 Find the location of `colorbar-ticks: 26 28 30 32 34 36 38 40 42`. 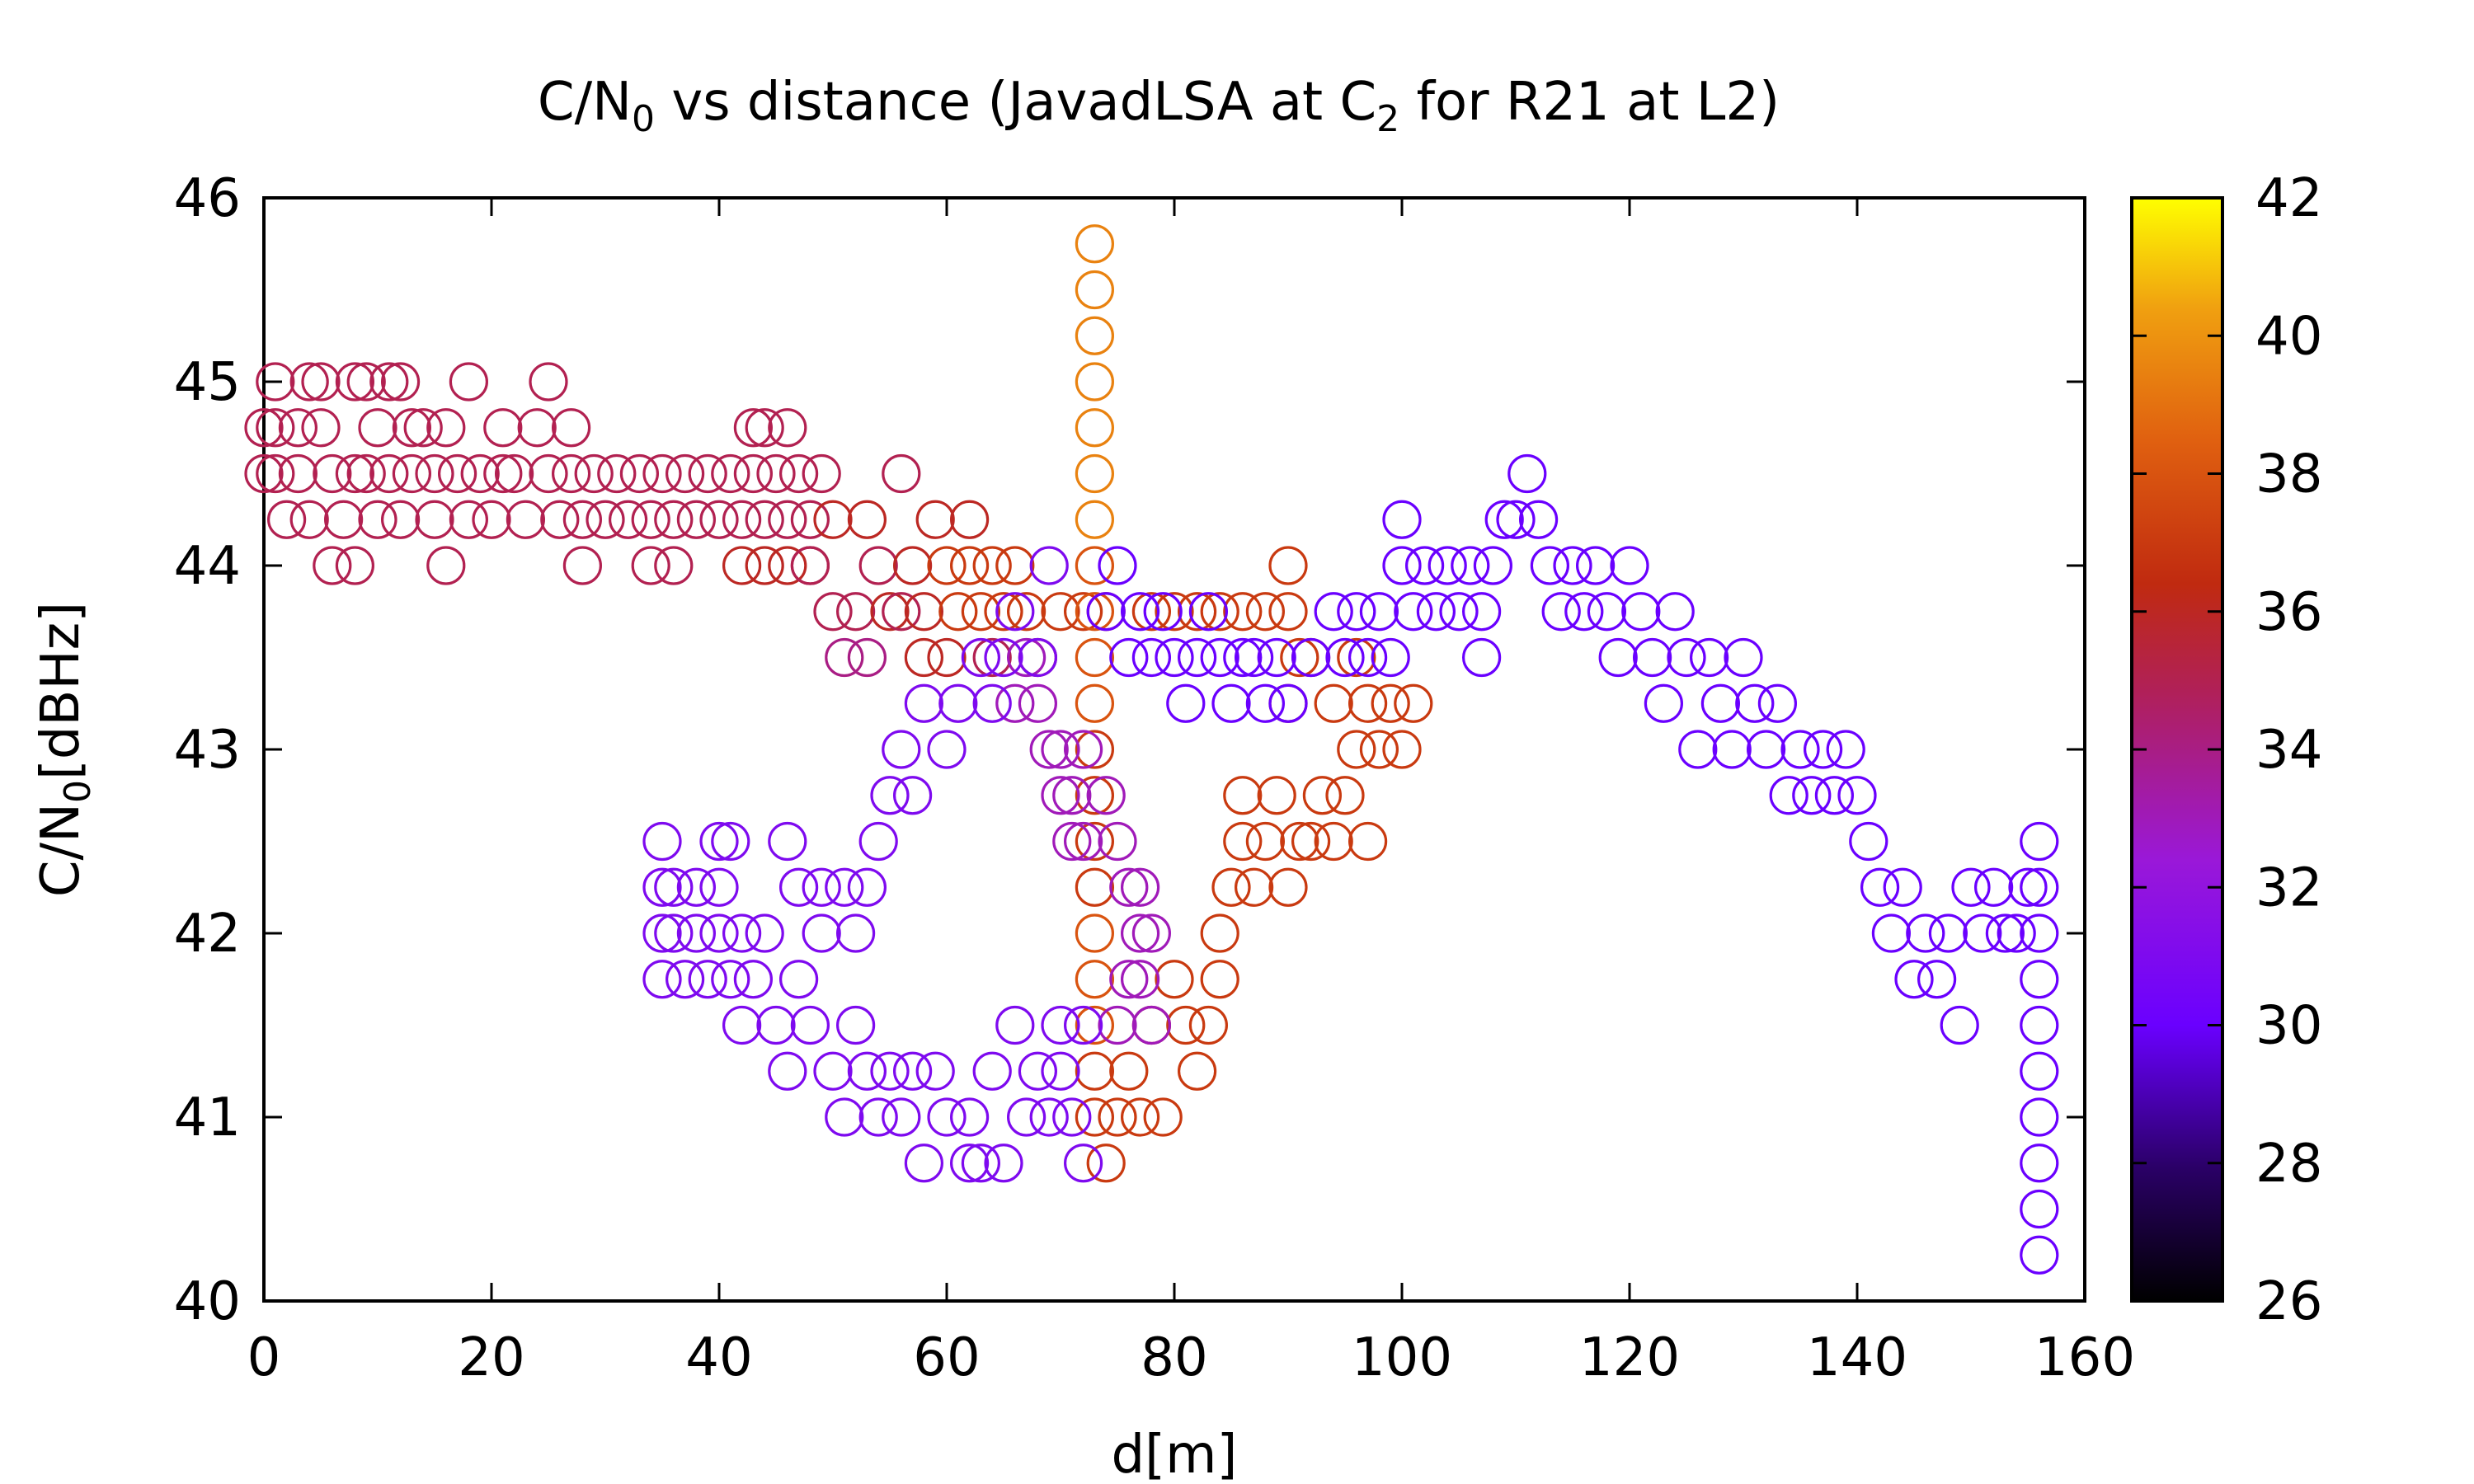

colorbar-ticks: 26 28 30 32 34 36 38 40 42 is located at coordinates (2227, 750).